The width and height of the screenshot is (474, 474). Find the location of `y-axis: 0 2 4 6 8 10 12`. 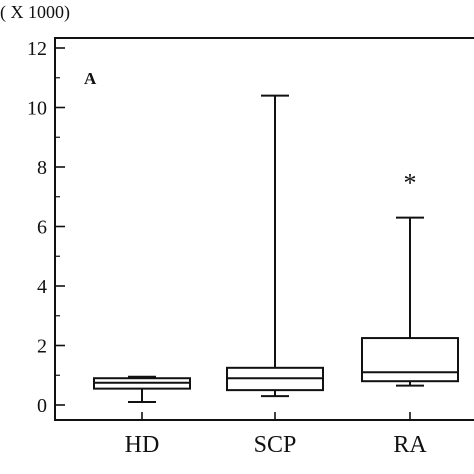

y-axis: 0 2 4 6 8 10 12 is located at coordinates (46, 227).